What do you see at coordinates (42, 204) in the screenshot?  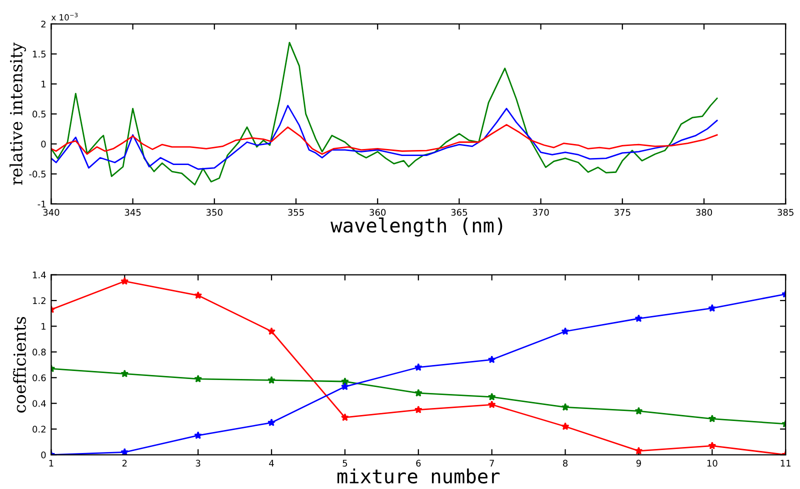 I see `y-tick-label: -1` at bounding box center [42, 204].